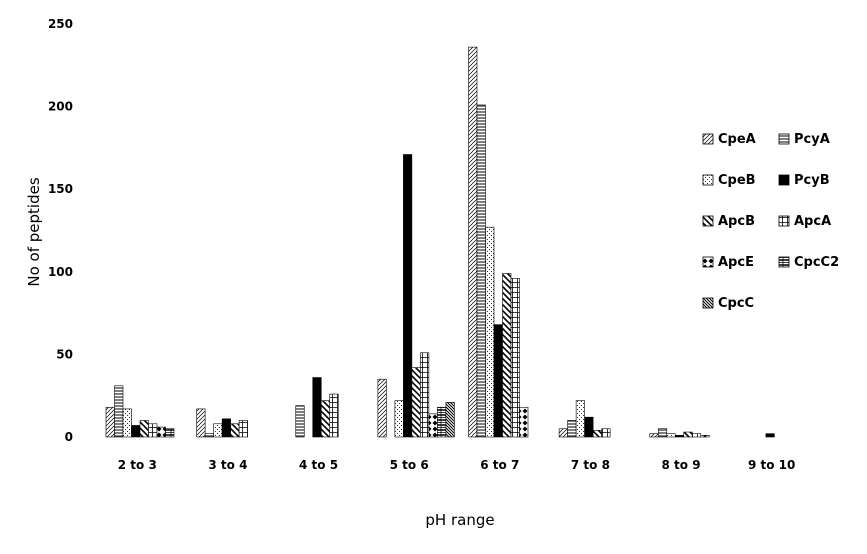  I want to click on legend-label-apcb: ApcB, so click(736, 221).